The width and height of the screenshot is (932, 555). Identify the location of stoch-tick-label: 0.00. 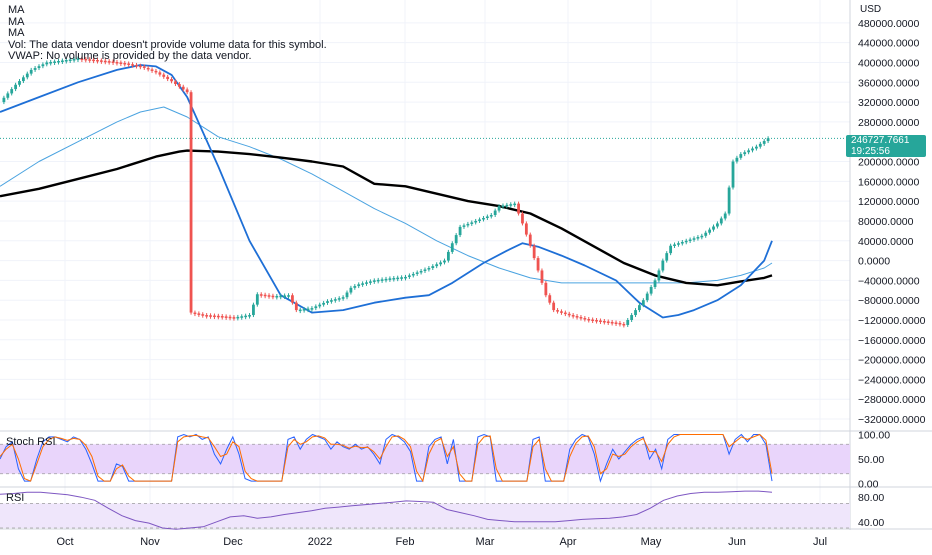
(868, 485).